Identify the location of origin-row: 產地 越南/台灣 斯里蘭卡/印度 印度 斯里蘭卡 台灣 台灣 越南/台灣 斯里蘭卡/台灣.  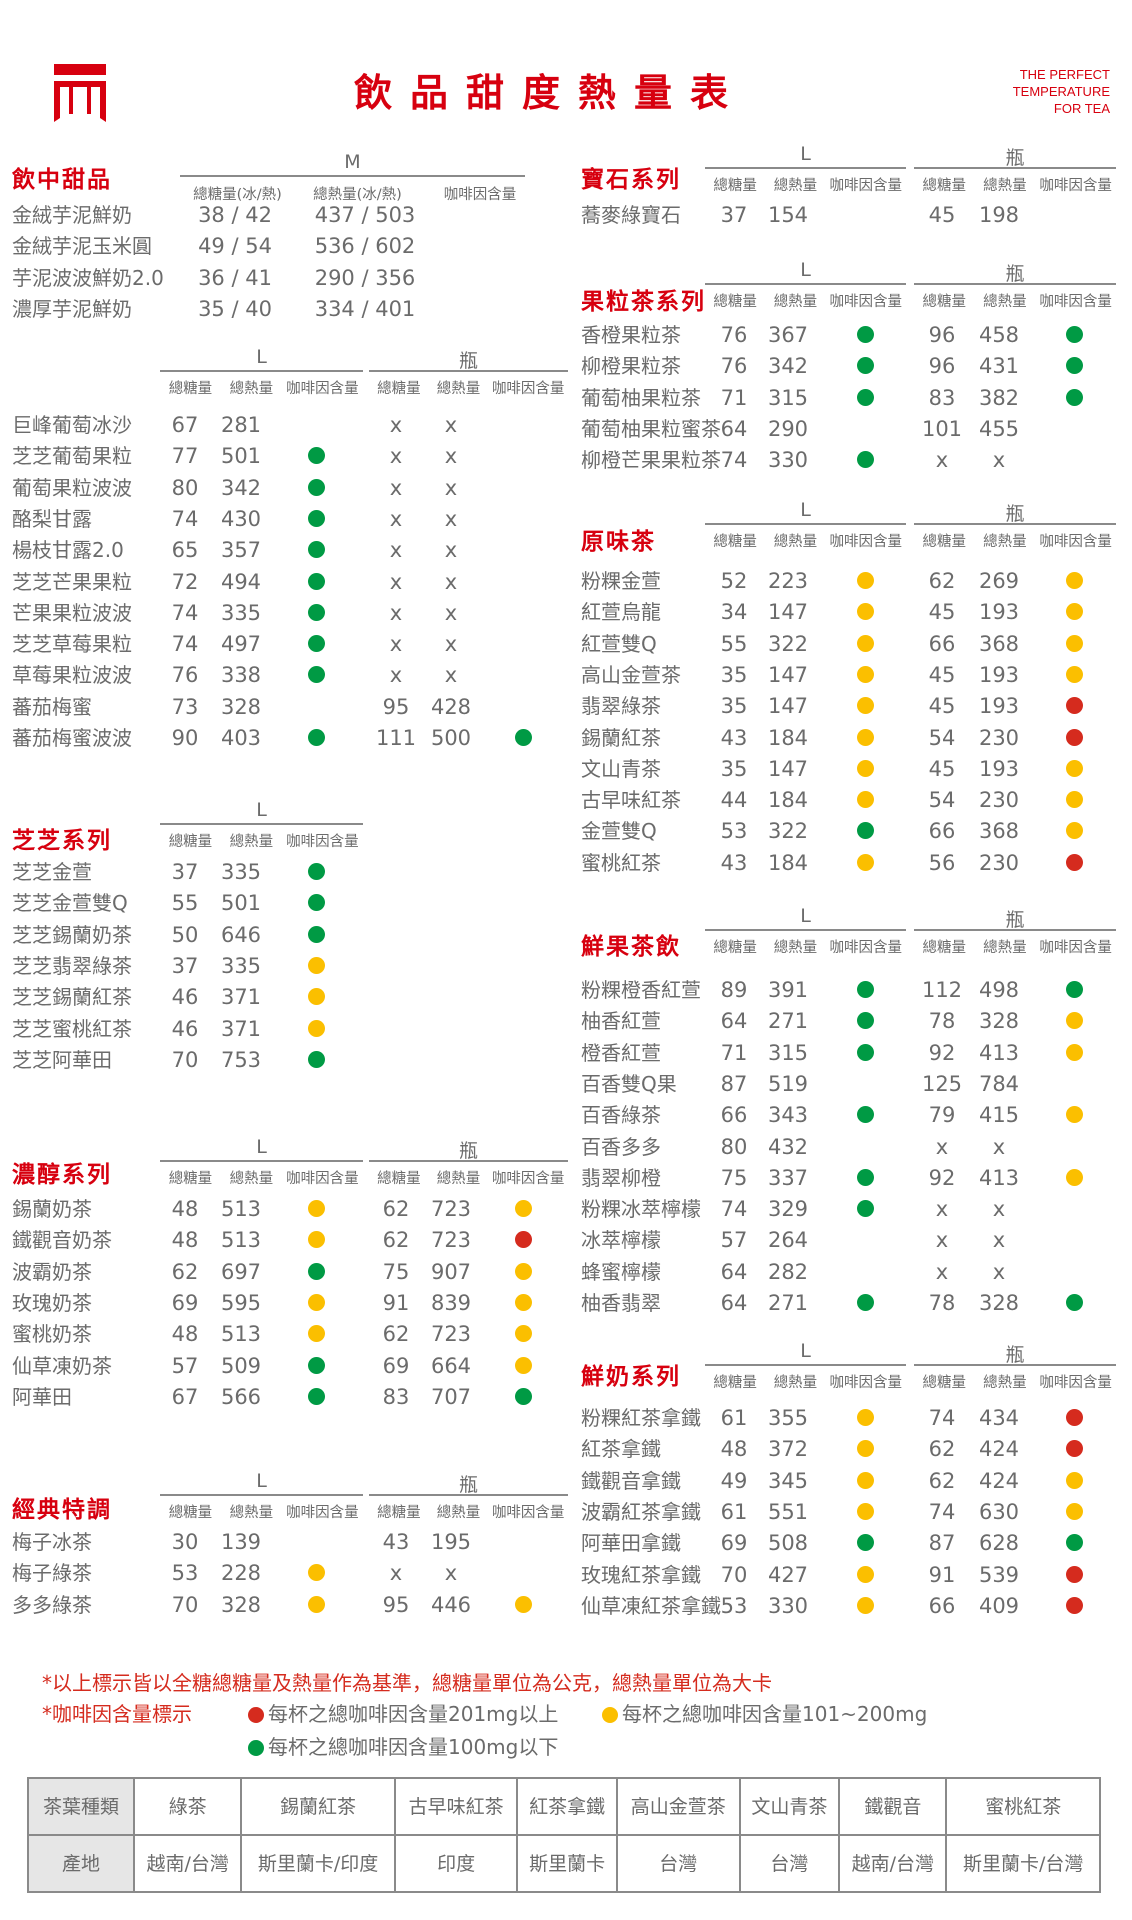
(564, 1863).